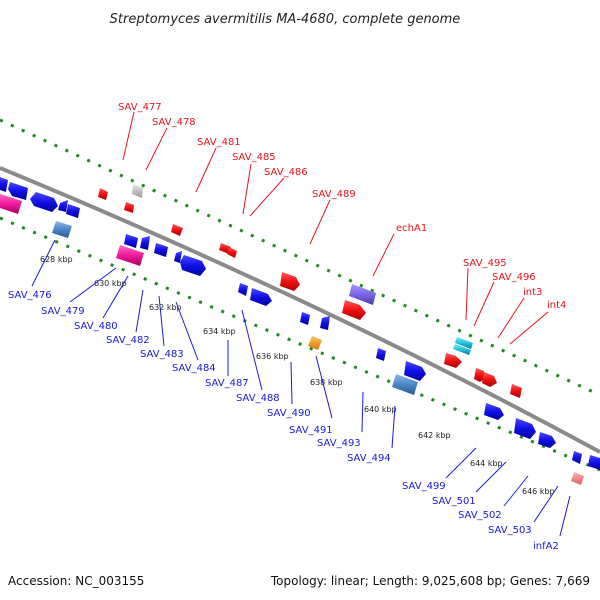 Image resolution: width=600 pixels, height=600 pixels. I want to click on kbp-label: 644 kbp, so click(486, 463).